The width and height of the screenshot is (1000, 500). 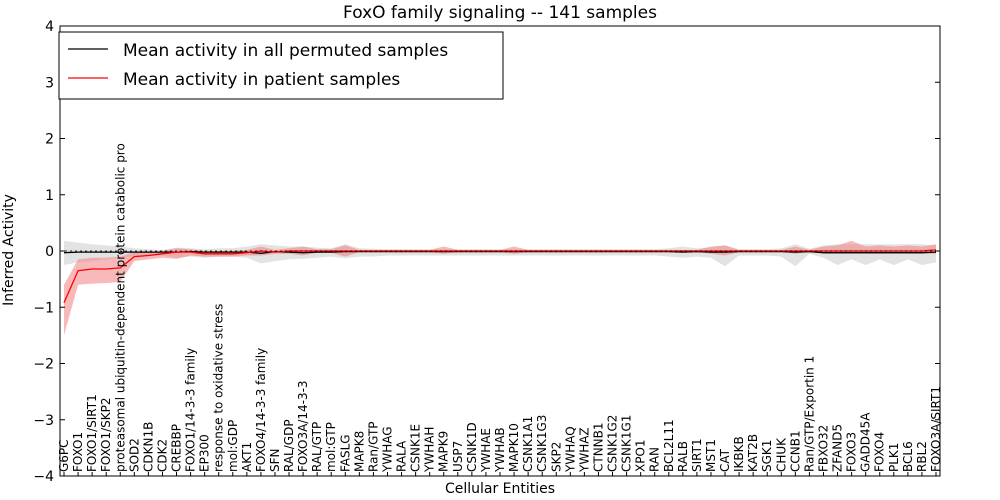 What do you see at coordinates (655, 459) in the screenshot?
I see `x-tick-label: RAN` at bounding box center [655, 459].